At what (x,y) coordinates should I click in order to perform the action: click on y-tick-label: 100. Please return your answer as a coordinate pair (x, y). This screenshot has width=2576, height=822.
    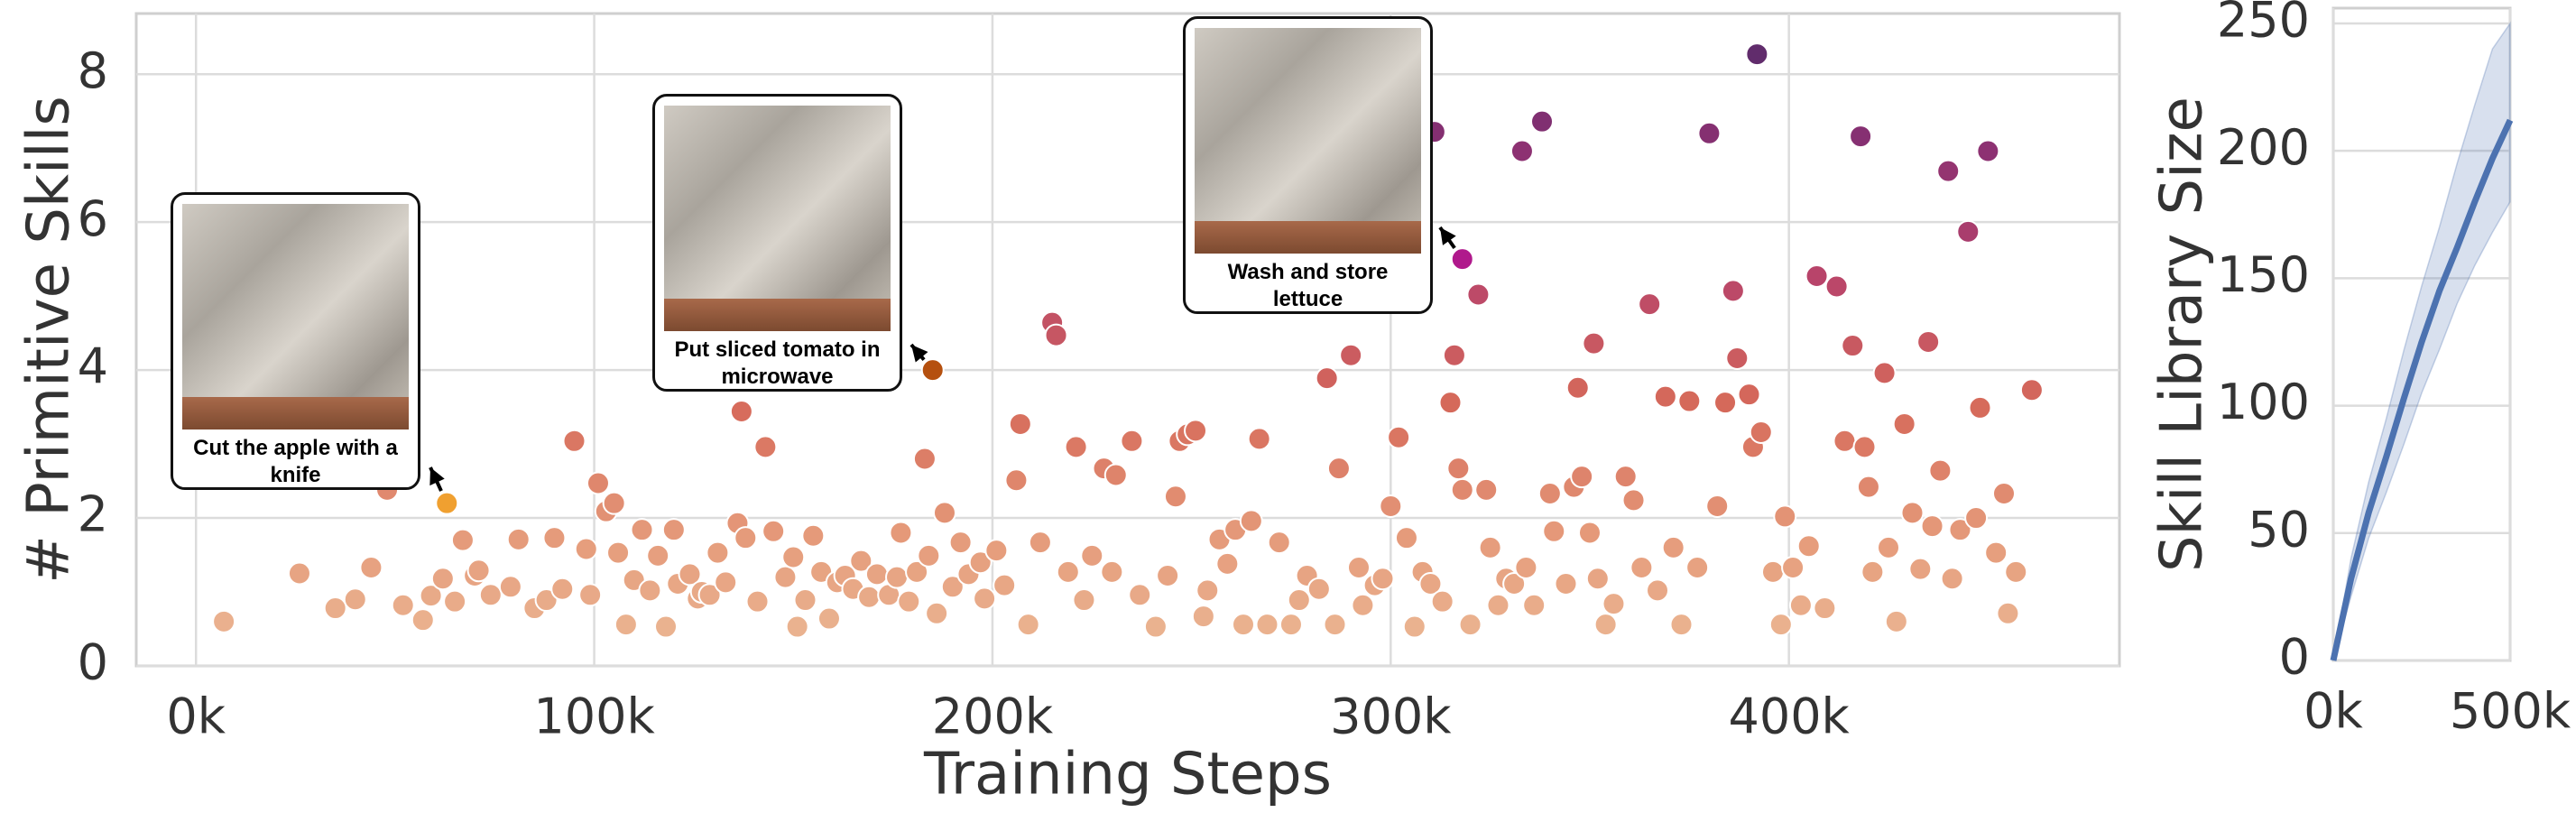
    Looking at the image, I should click on (2263, 402).